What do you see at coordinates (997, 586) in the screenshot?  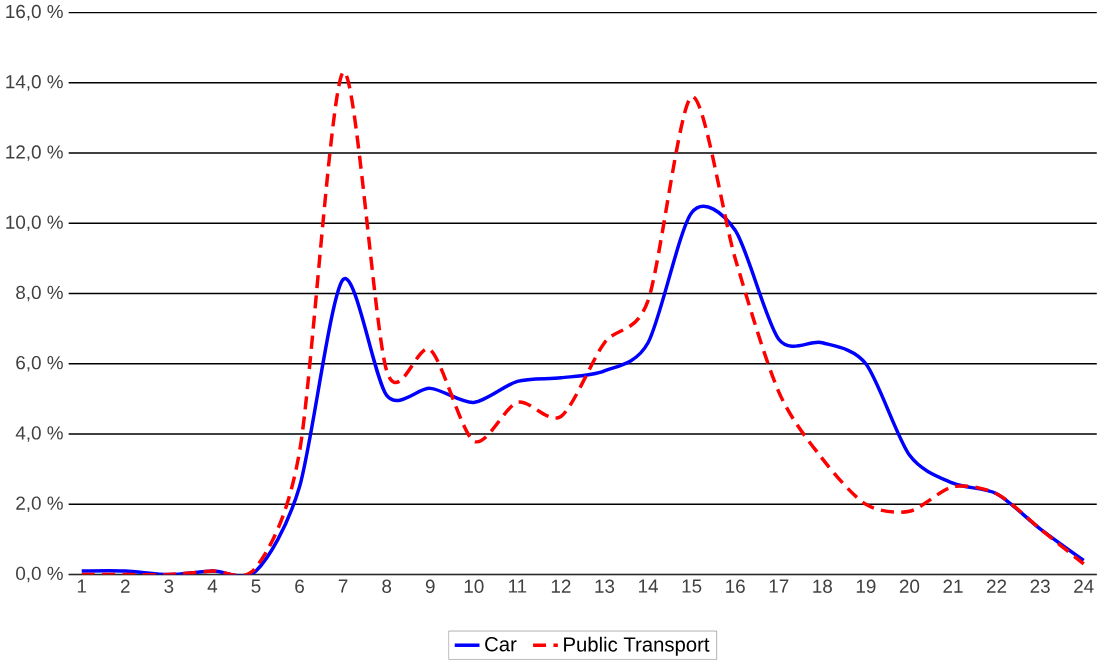 I see `x-tick-label: 22` at bounding box center [997, 586].